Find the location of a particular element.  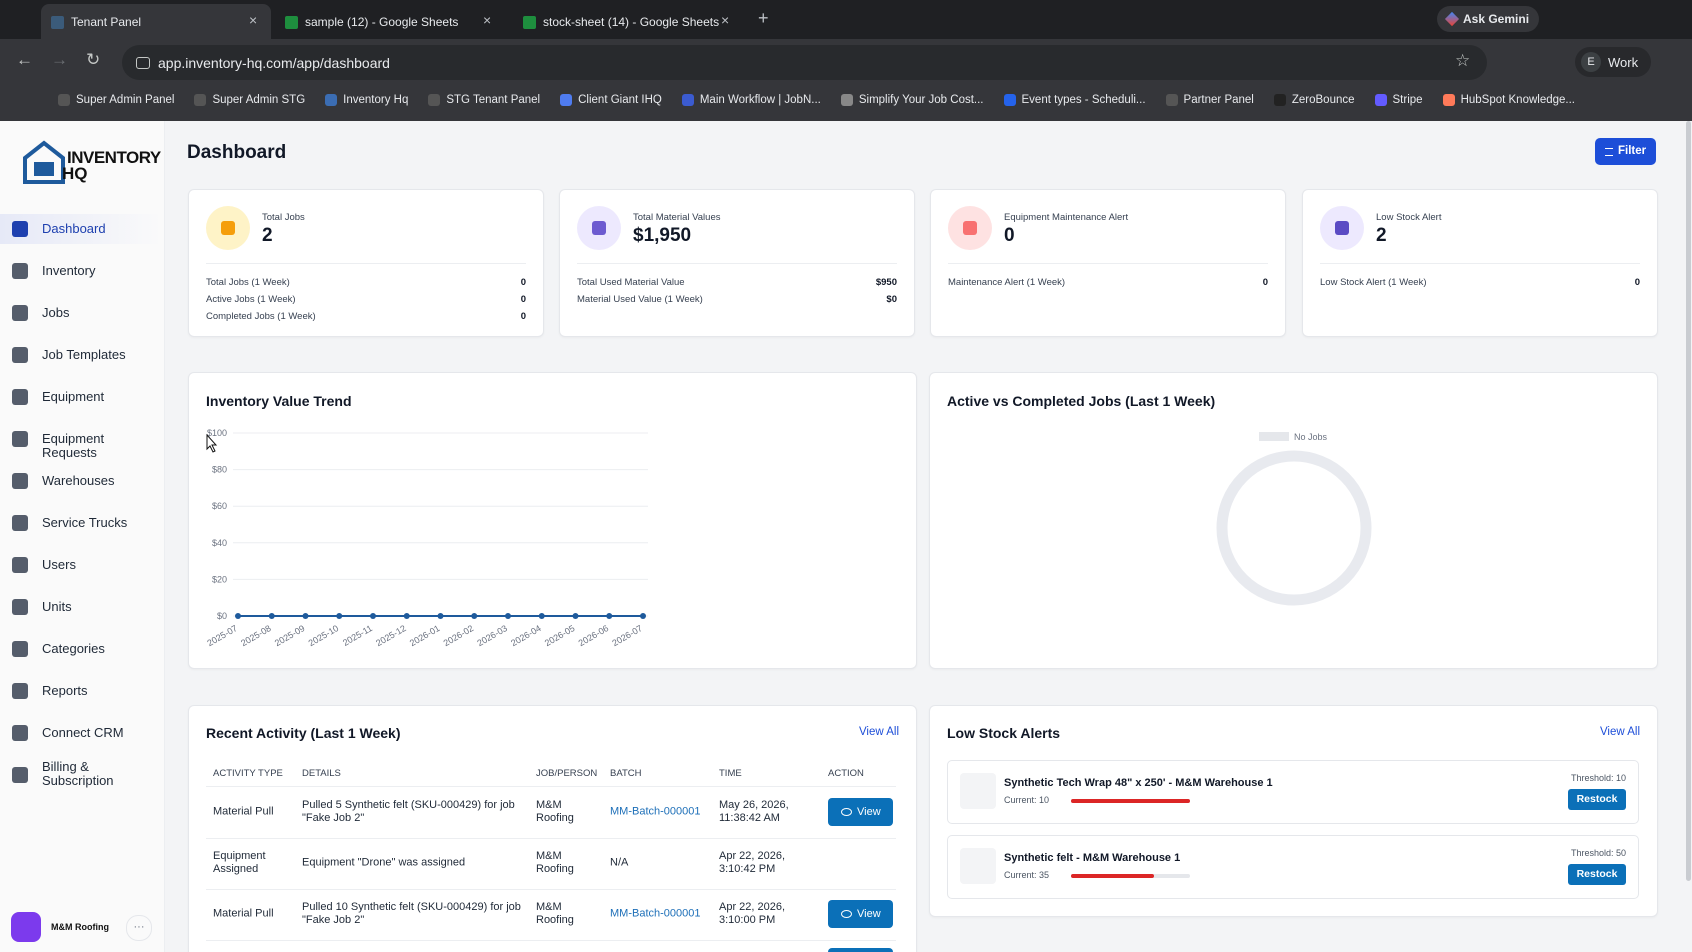

nav-item: Equipment Requests is located at coordinates (81, 442).